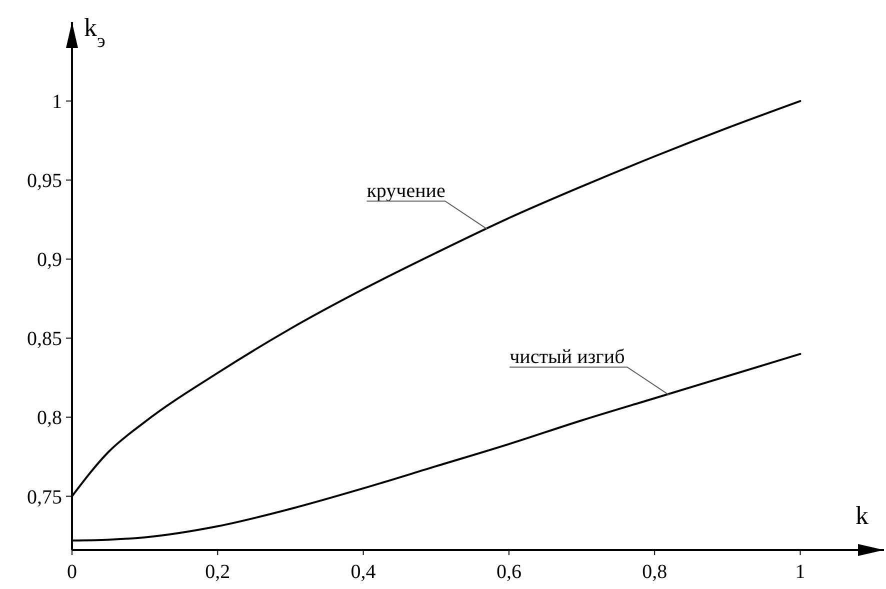 The height and width of the screenshot is (589, 886). I want to click on y-tick-label: 0,9, so click(49, 260).